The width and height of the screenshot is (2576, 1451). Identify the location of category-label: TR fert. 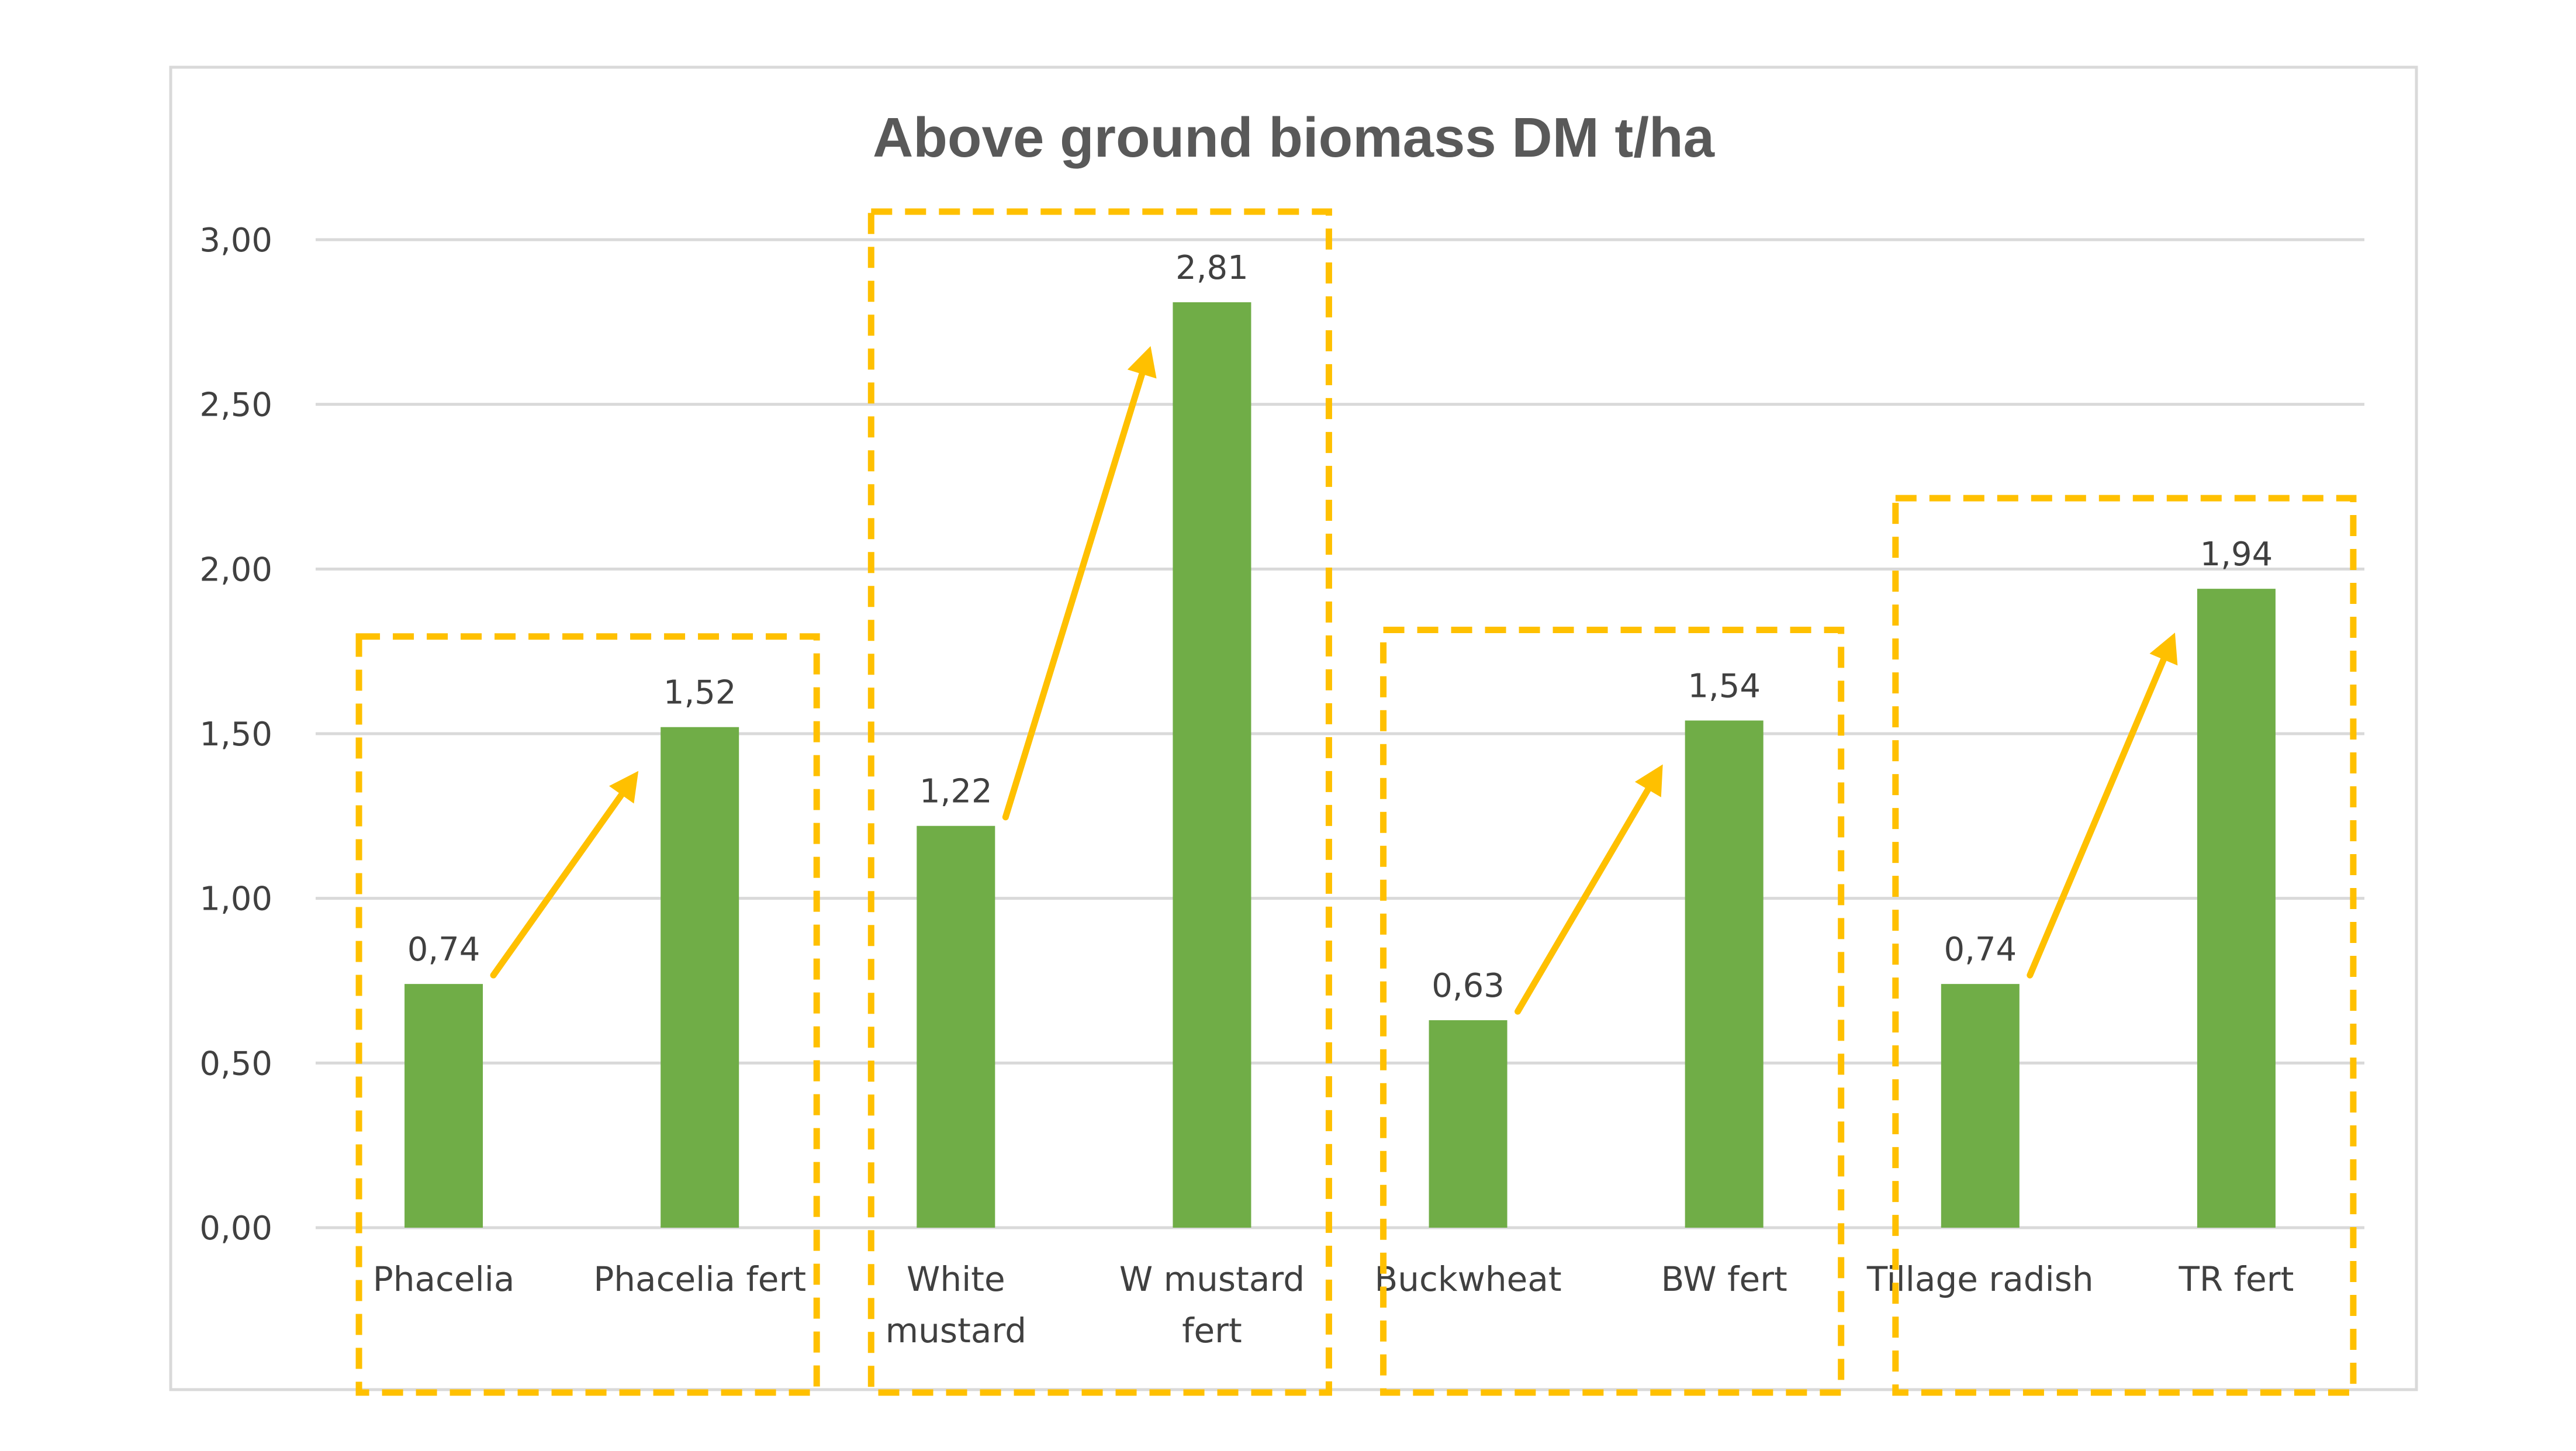
(2236, 1279).